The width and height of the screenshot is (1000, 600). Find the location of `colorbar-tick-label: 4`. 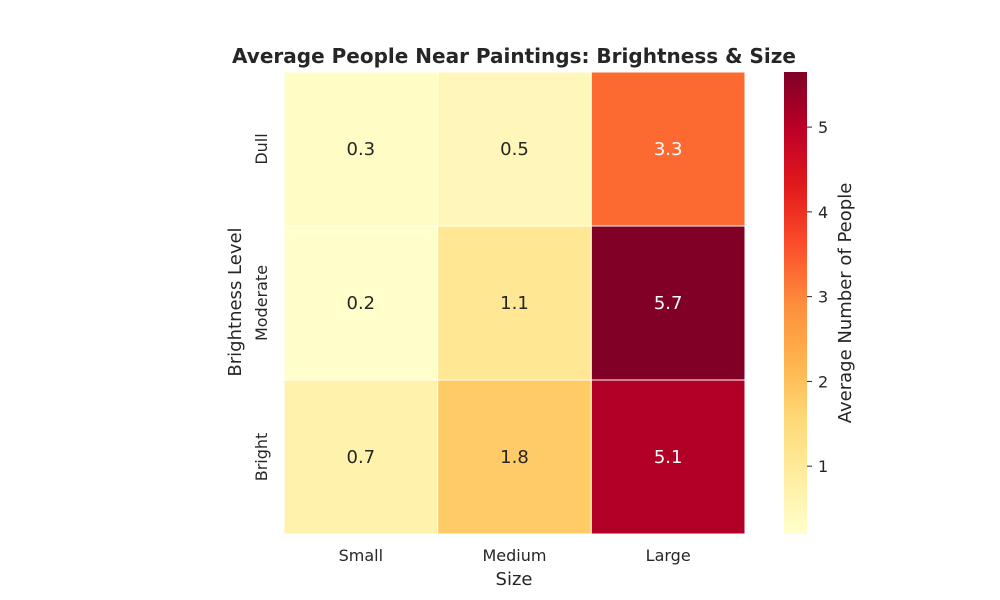

colorbar-tick-label: 4 is located at coordinates (823, 212).